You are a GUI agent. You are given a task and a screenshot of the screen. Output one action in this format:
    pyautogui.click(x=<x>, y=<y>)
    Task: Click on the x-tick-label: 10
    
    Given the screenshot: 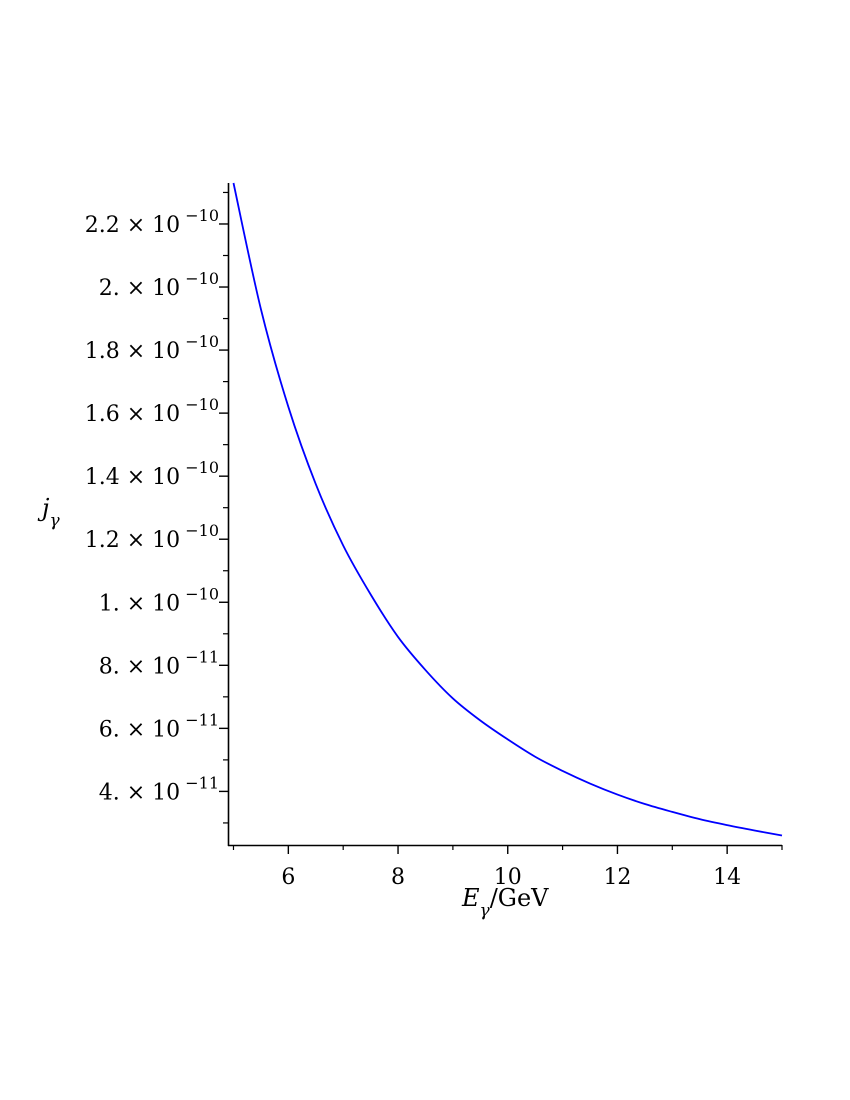 What is the action you would take?
    pyautogui.click(x=508, y=877)
    